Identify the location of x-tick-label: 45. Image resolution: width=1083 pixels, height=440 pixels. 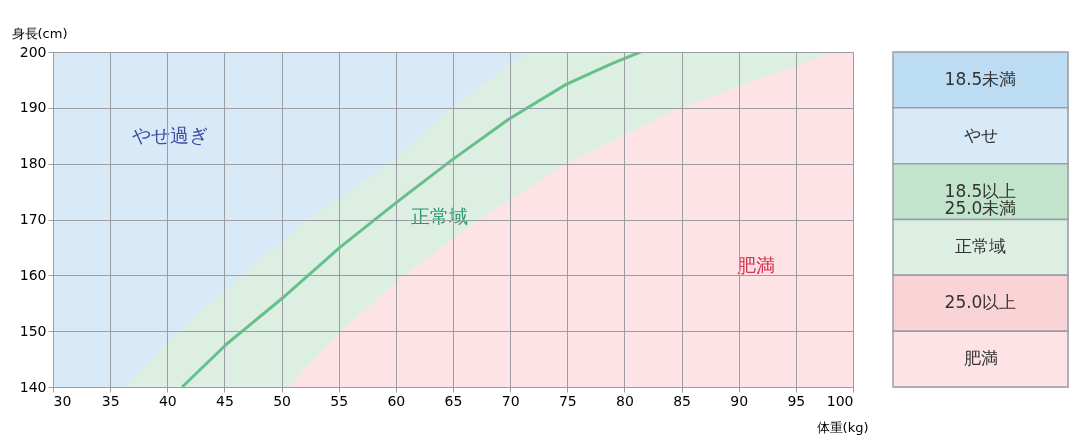
(225, 400).